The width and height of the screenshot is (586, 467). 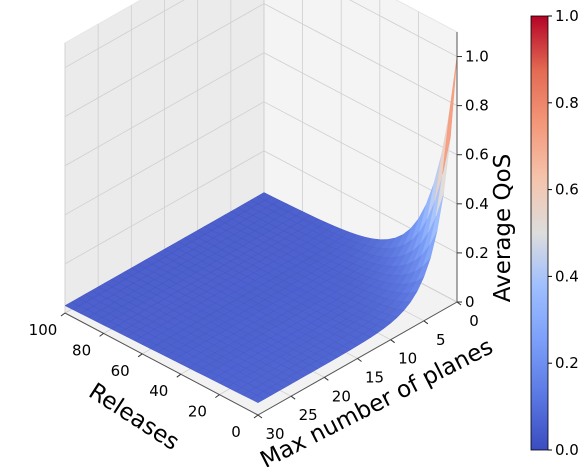 I want to click on y-tick-label: 25, so click(x=308, y=415).